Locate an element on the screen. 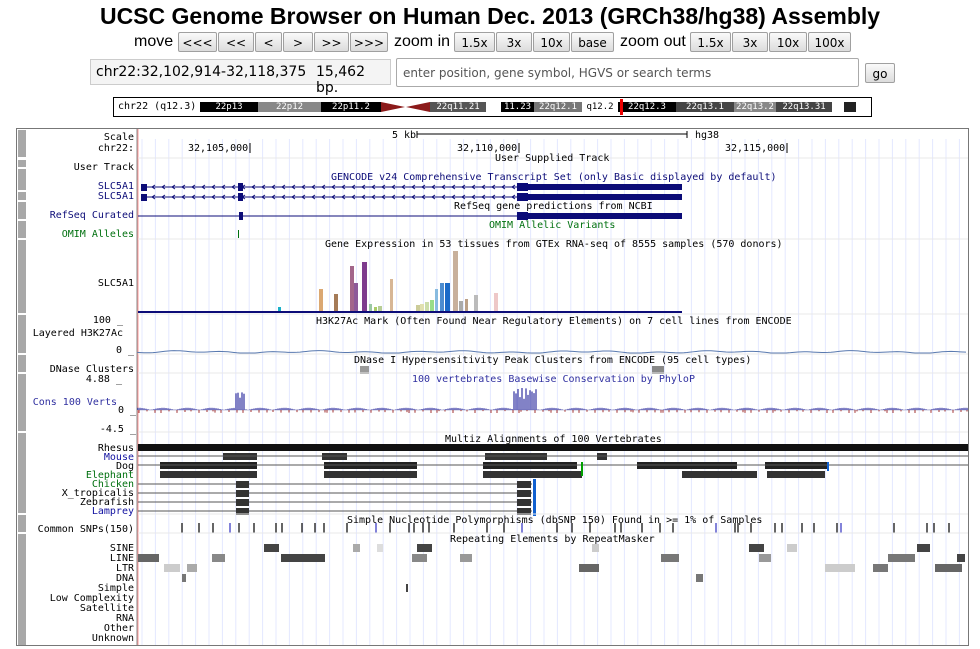 The image size is (980, 649). search-input is located at coordinates (627, 72).